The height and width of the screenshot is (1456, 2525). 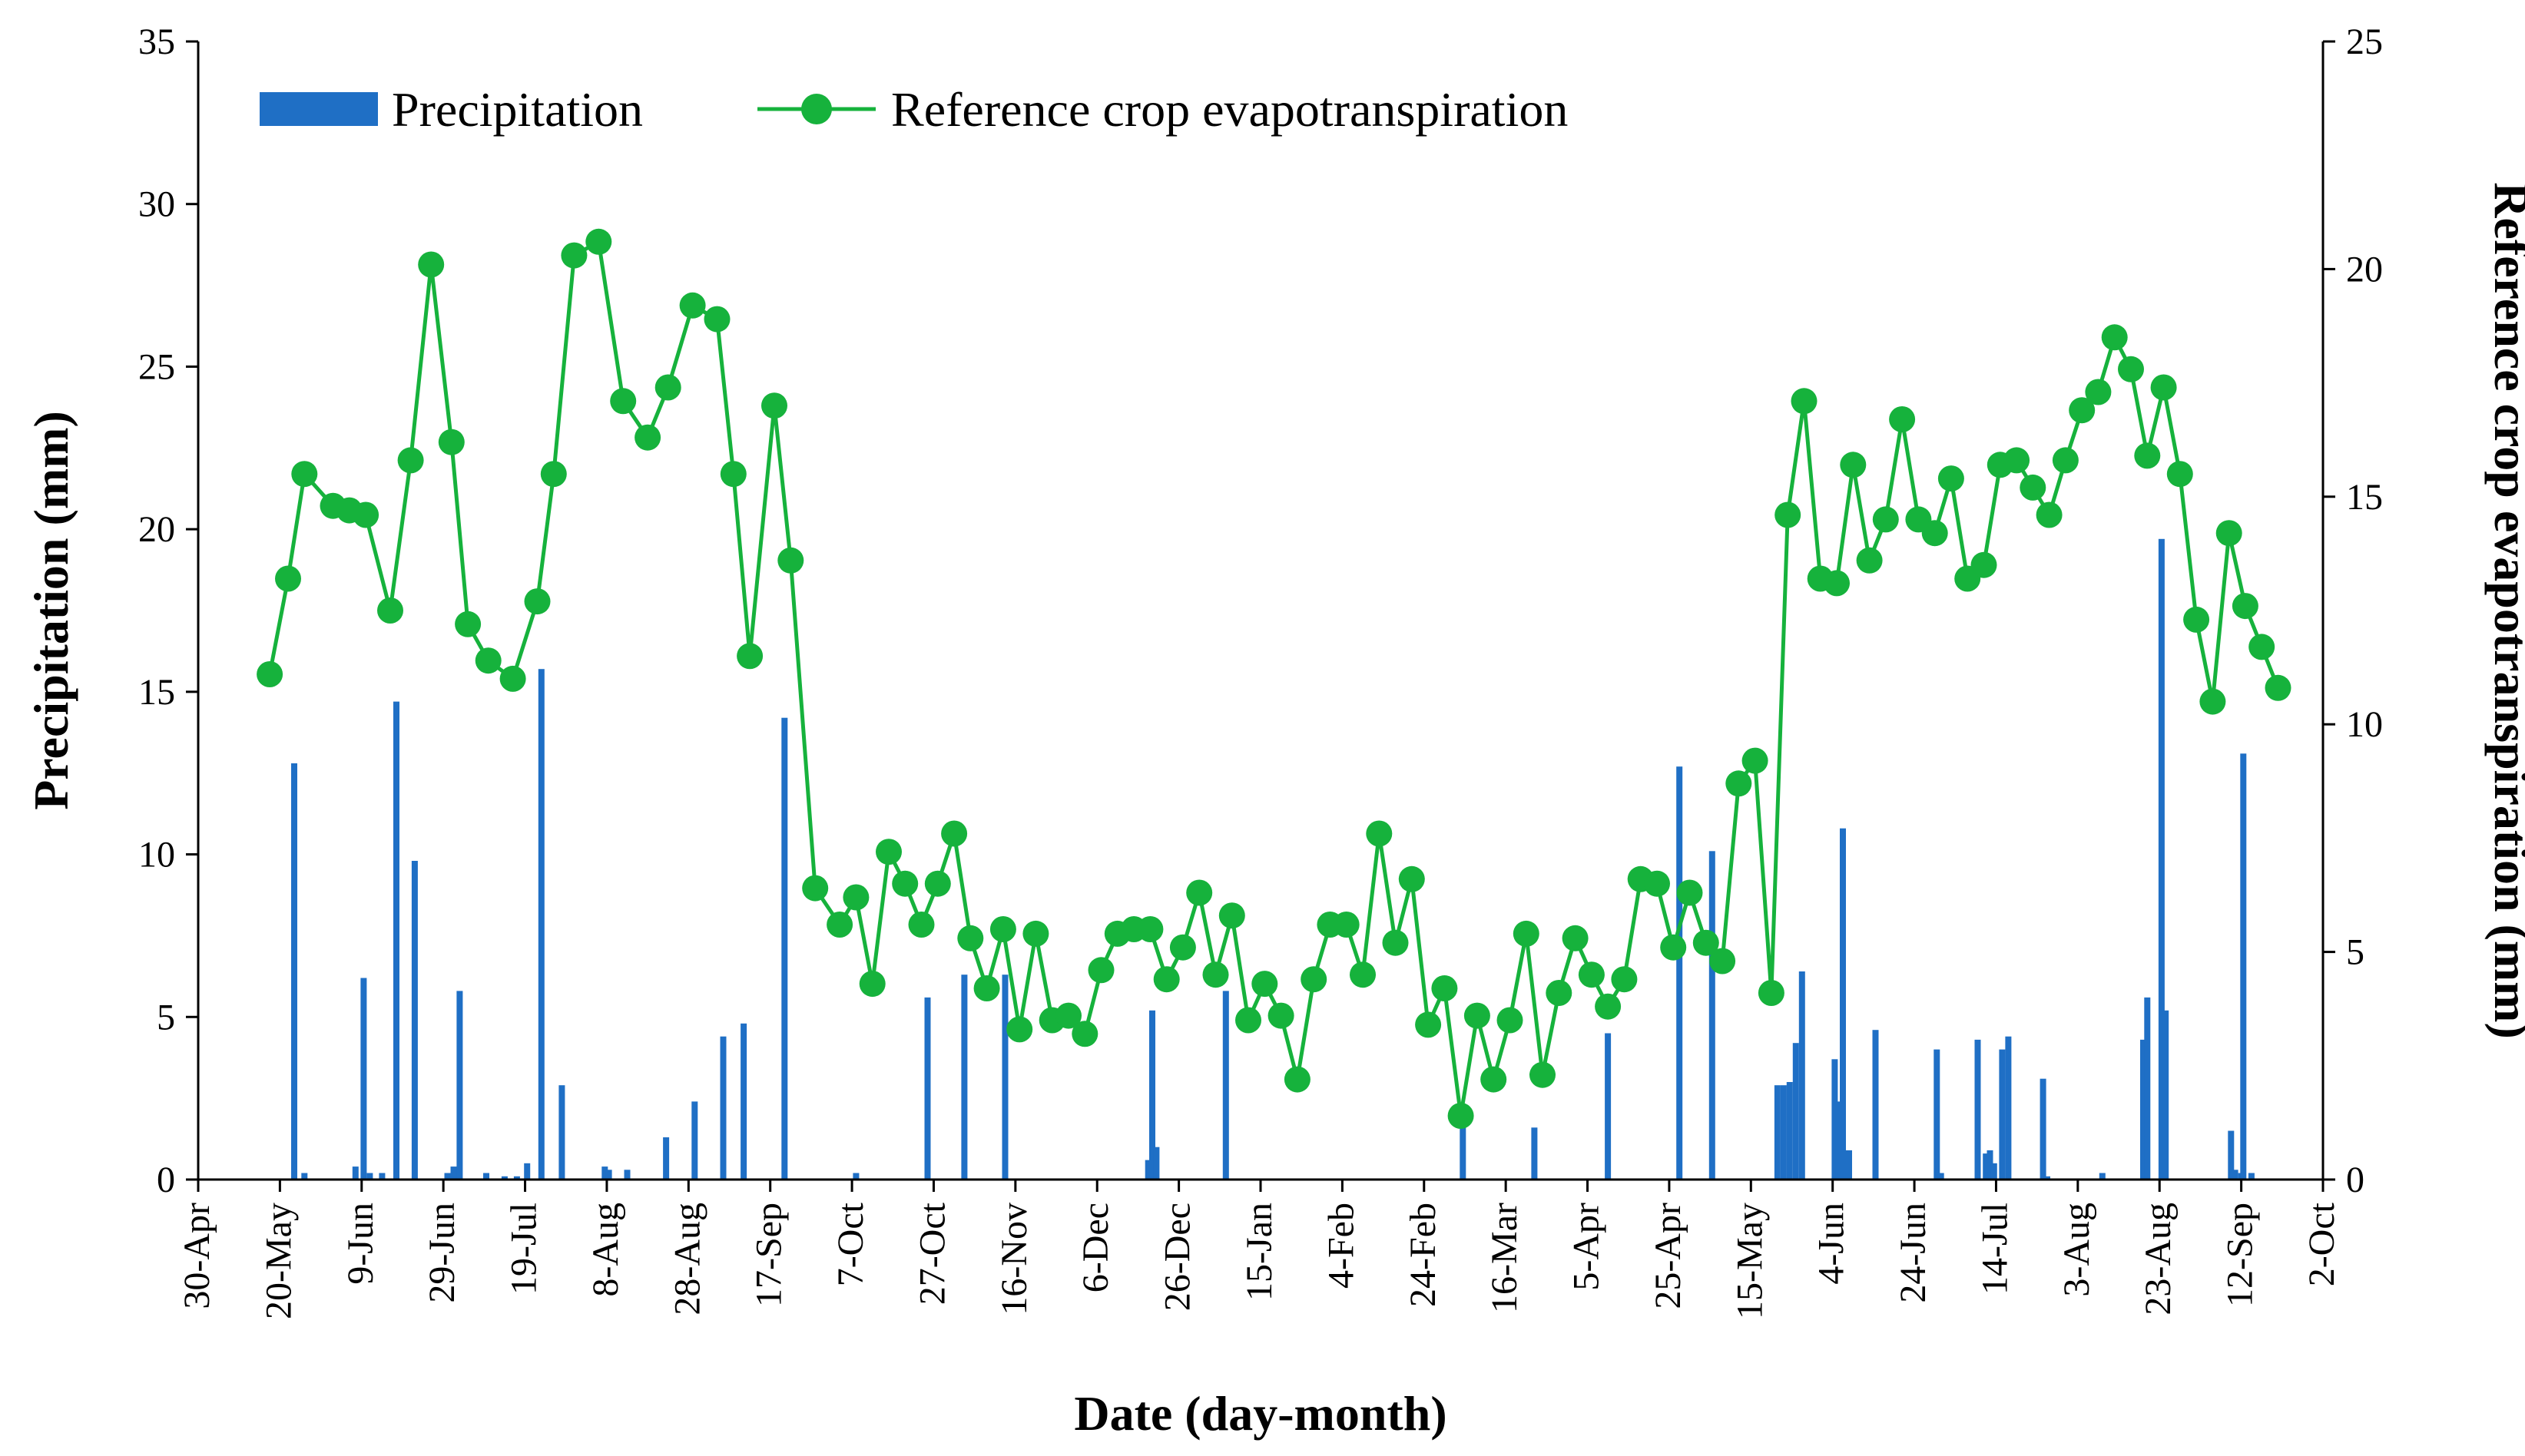 I want to click on x-tick-label: 24-Feb, so click(x=1423, y=1255).